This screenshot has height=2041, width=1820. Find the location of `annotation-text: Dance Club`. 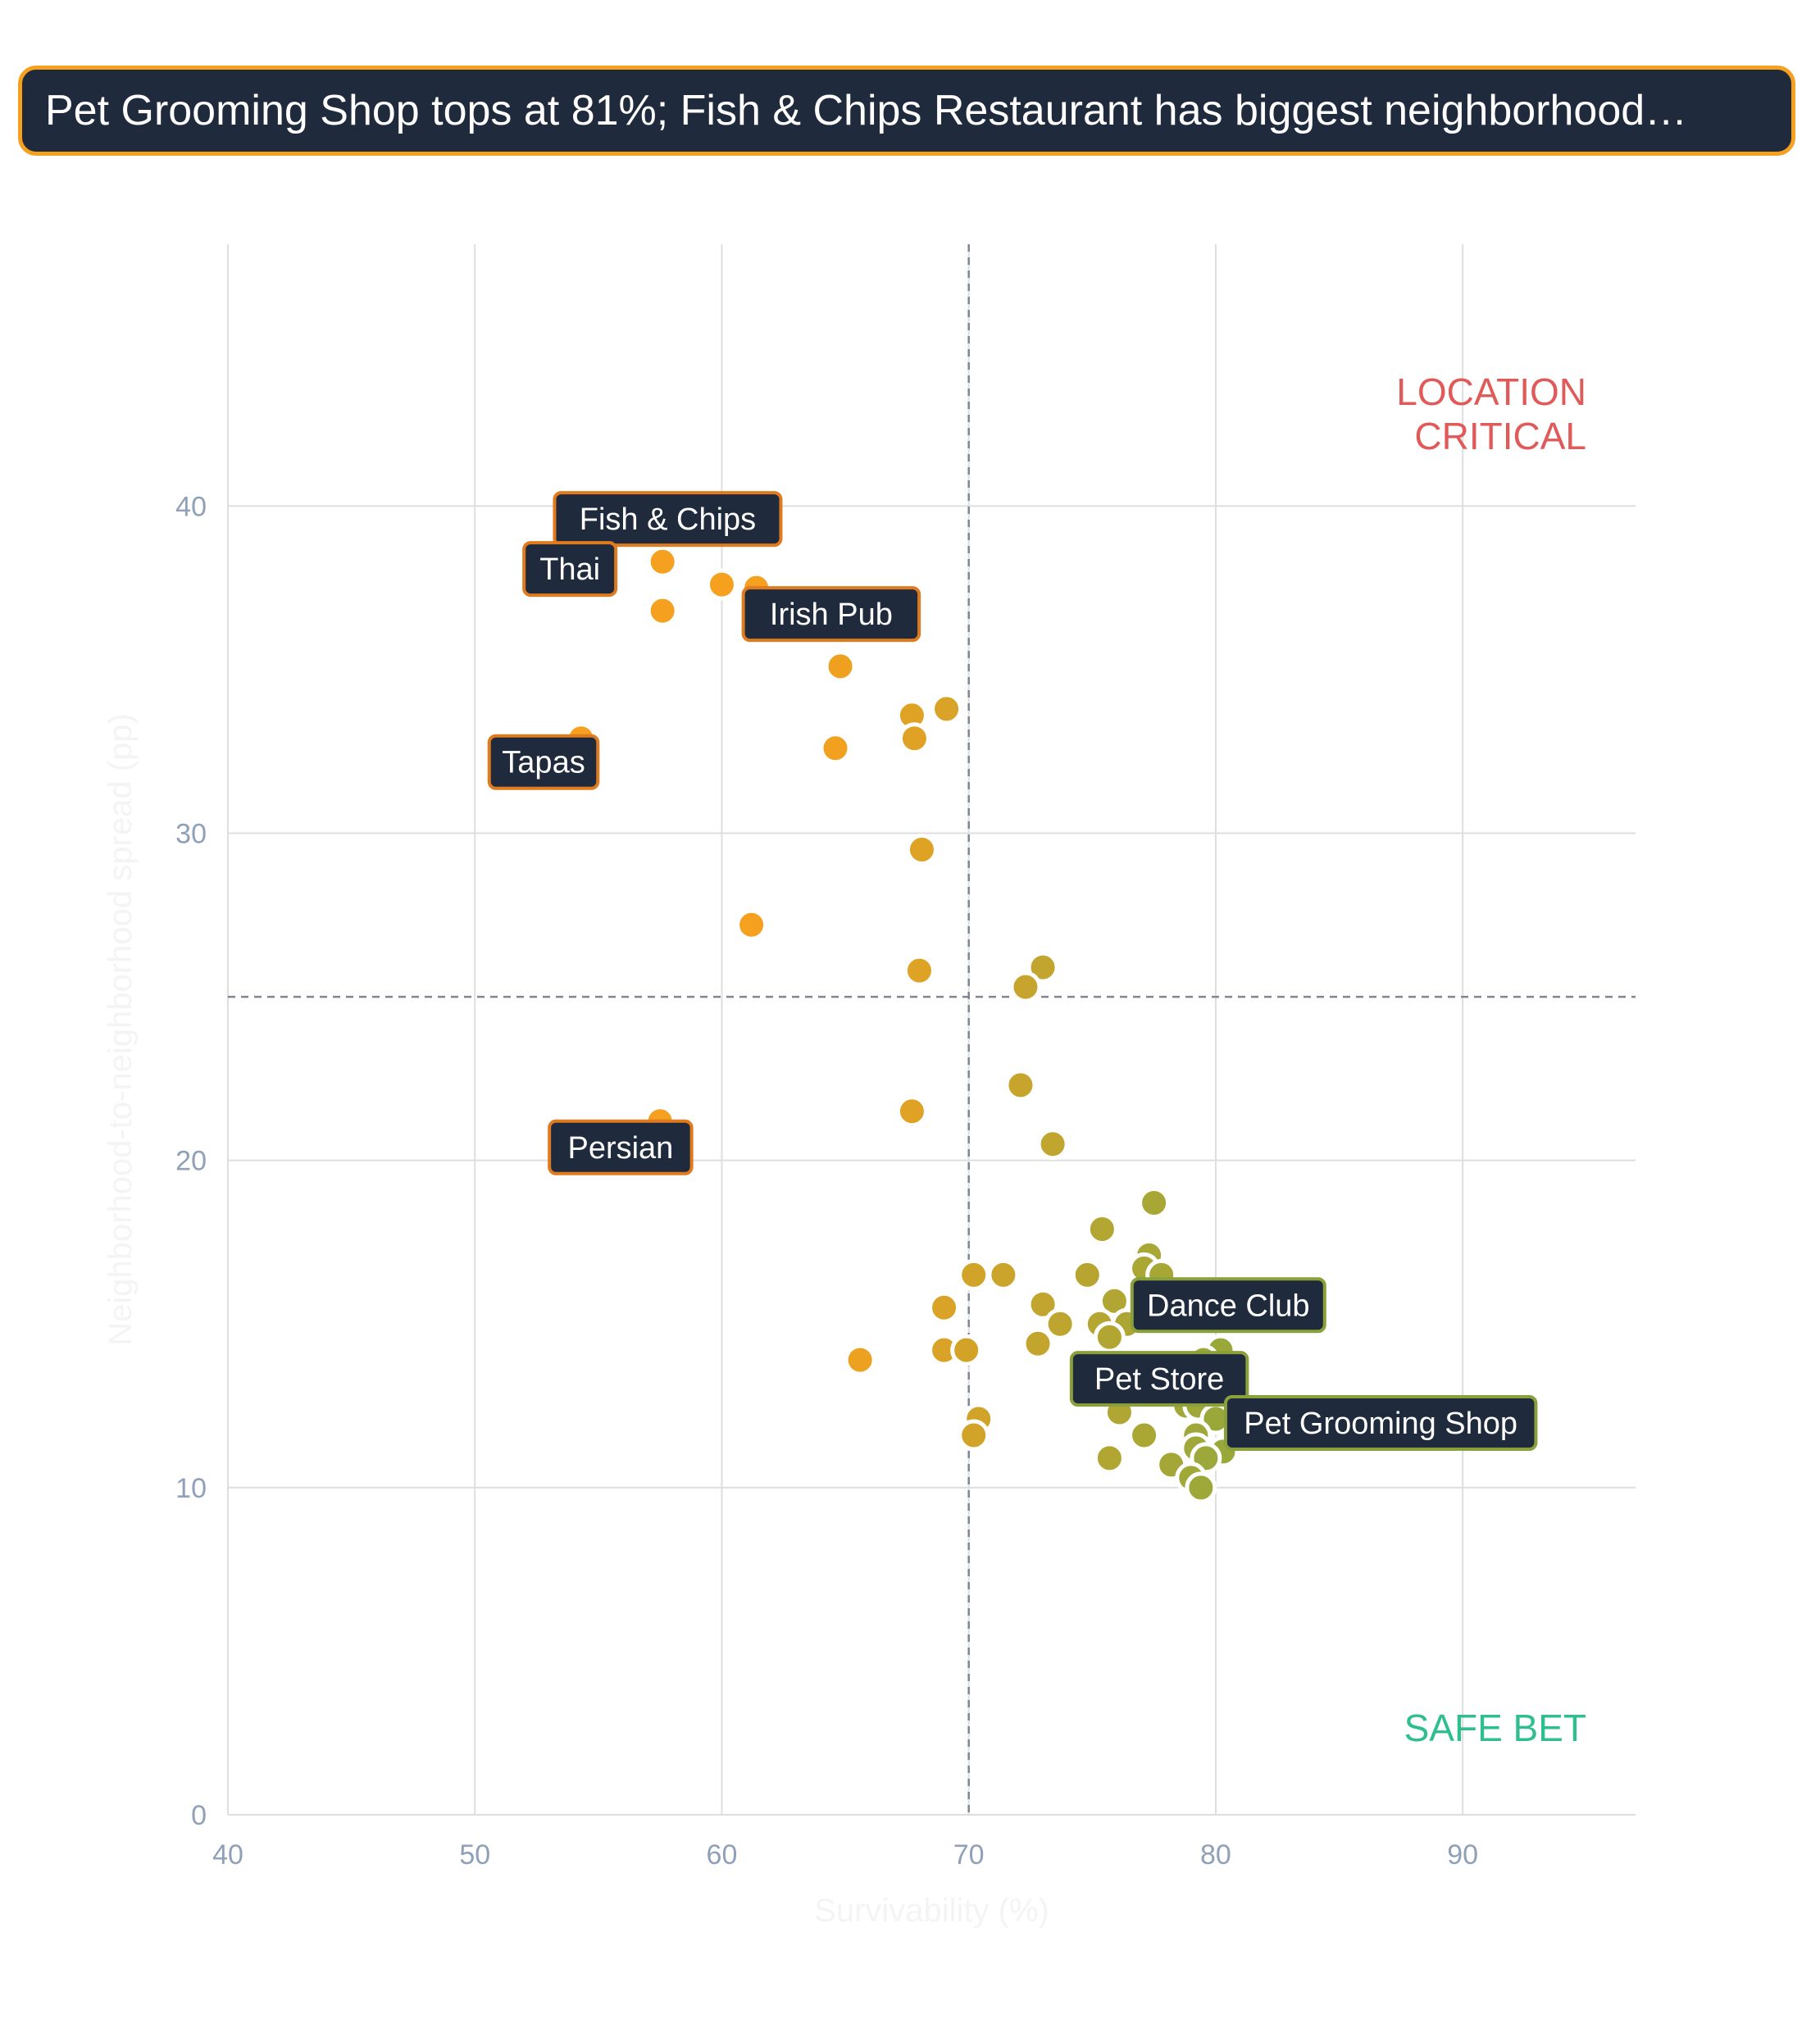

annotation-text: Dance Club is located at coordinates (1229, 1306).